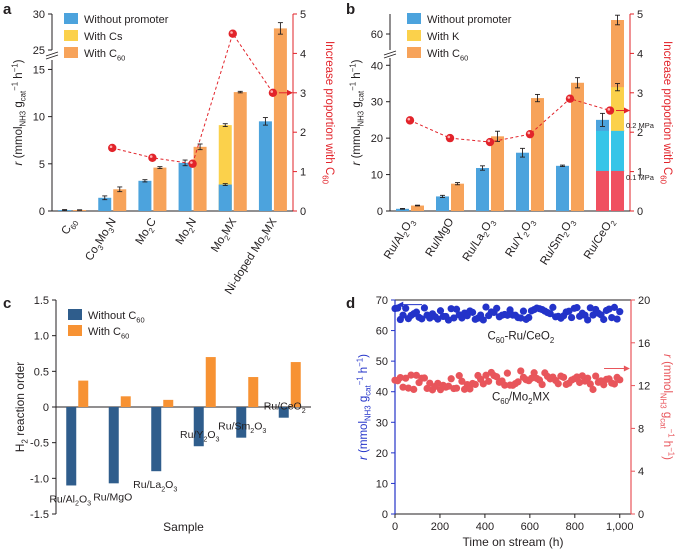  What do you see at coordinates (520, 338) in the screenshot?
I see `series-label: C60-Ru/CeO2` at bounding box center [520, 338].